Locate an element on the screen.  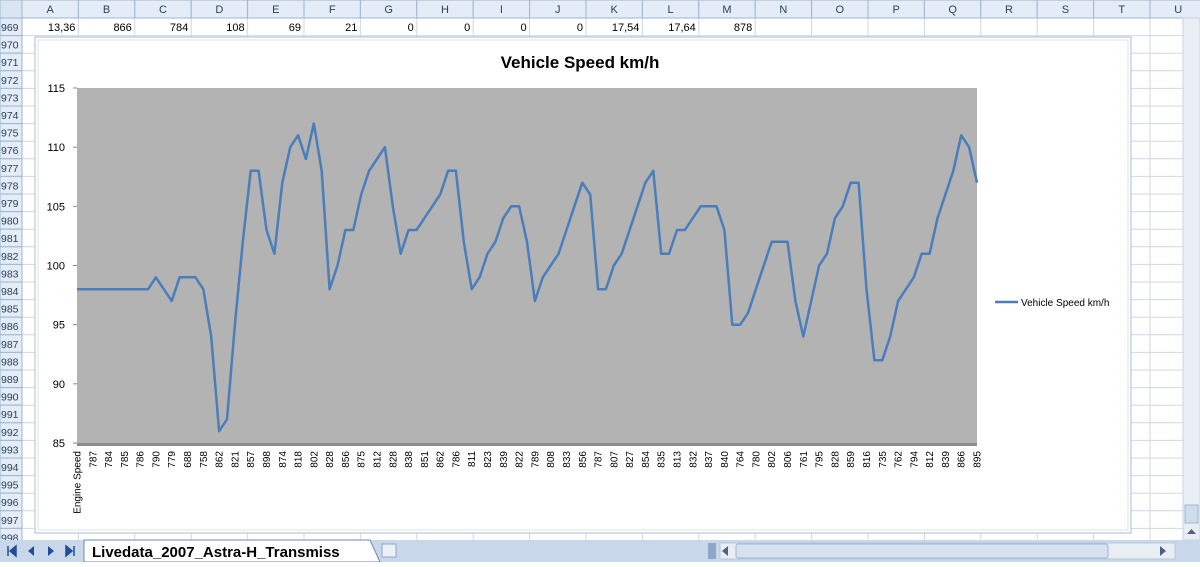
x-tick-label: 802 is located at coordinates (314, 459).